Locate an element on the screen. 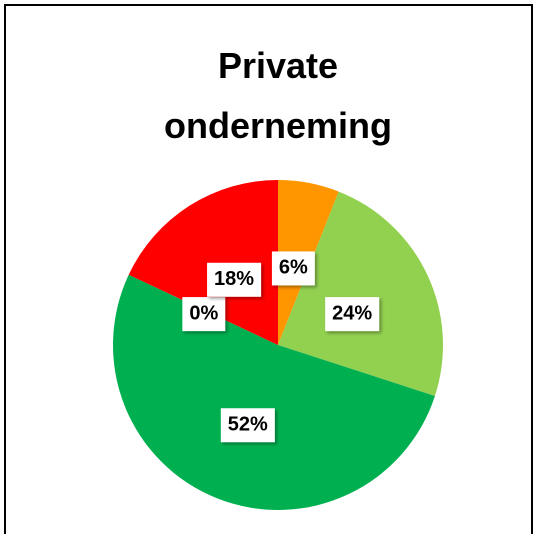 The height and width of the screenshot is (534, 537). data-label: 24% is located at coordinates (352, 313).